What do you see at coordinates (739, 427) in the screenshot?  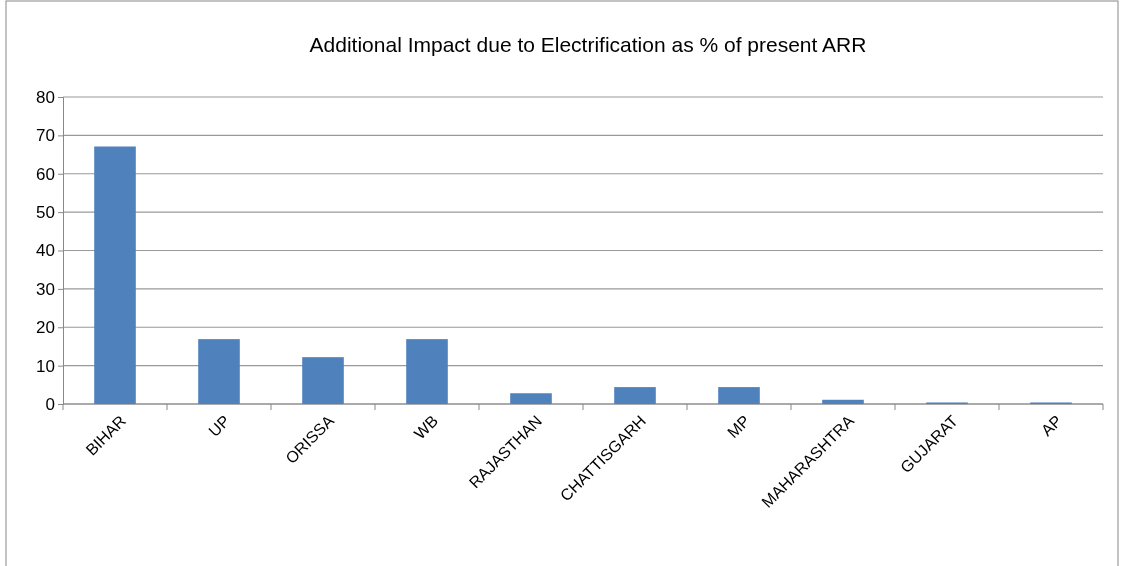 I see `x-tick-label: MP` at bounding box center [739, 427].